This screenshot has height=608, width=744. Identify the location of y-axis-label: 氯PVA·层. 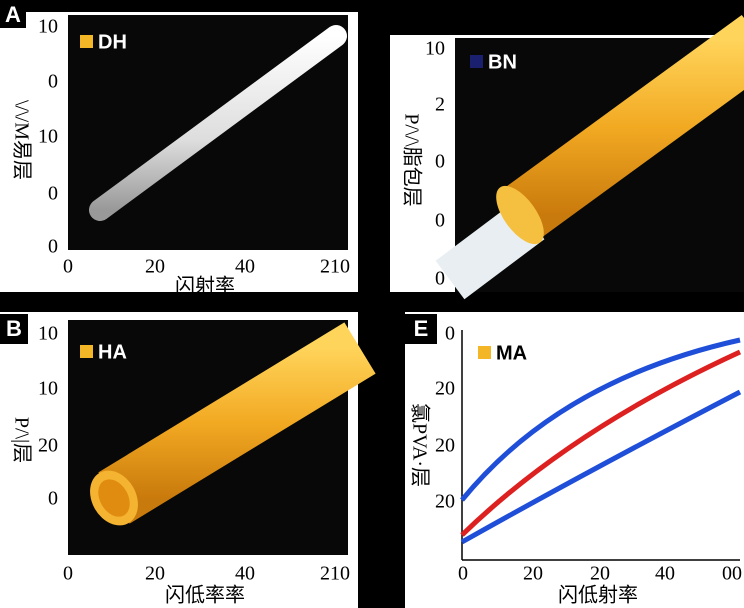
(419, 445).